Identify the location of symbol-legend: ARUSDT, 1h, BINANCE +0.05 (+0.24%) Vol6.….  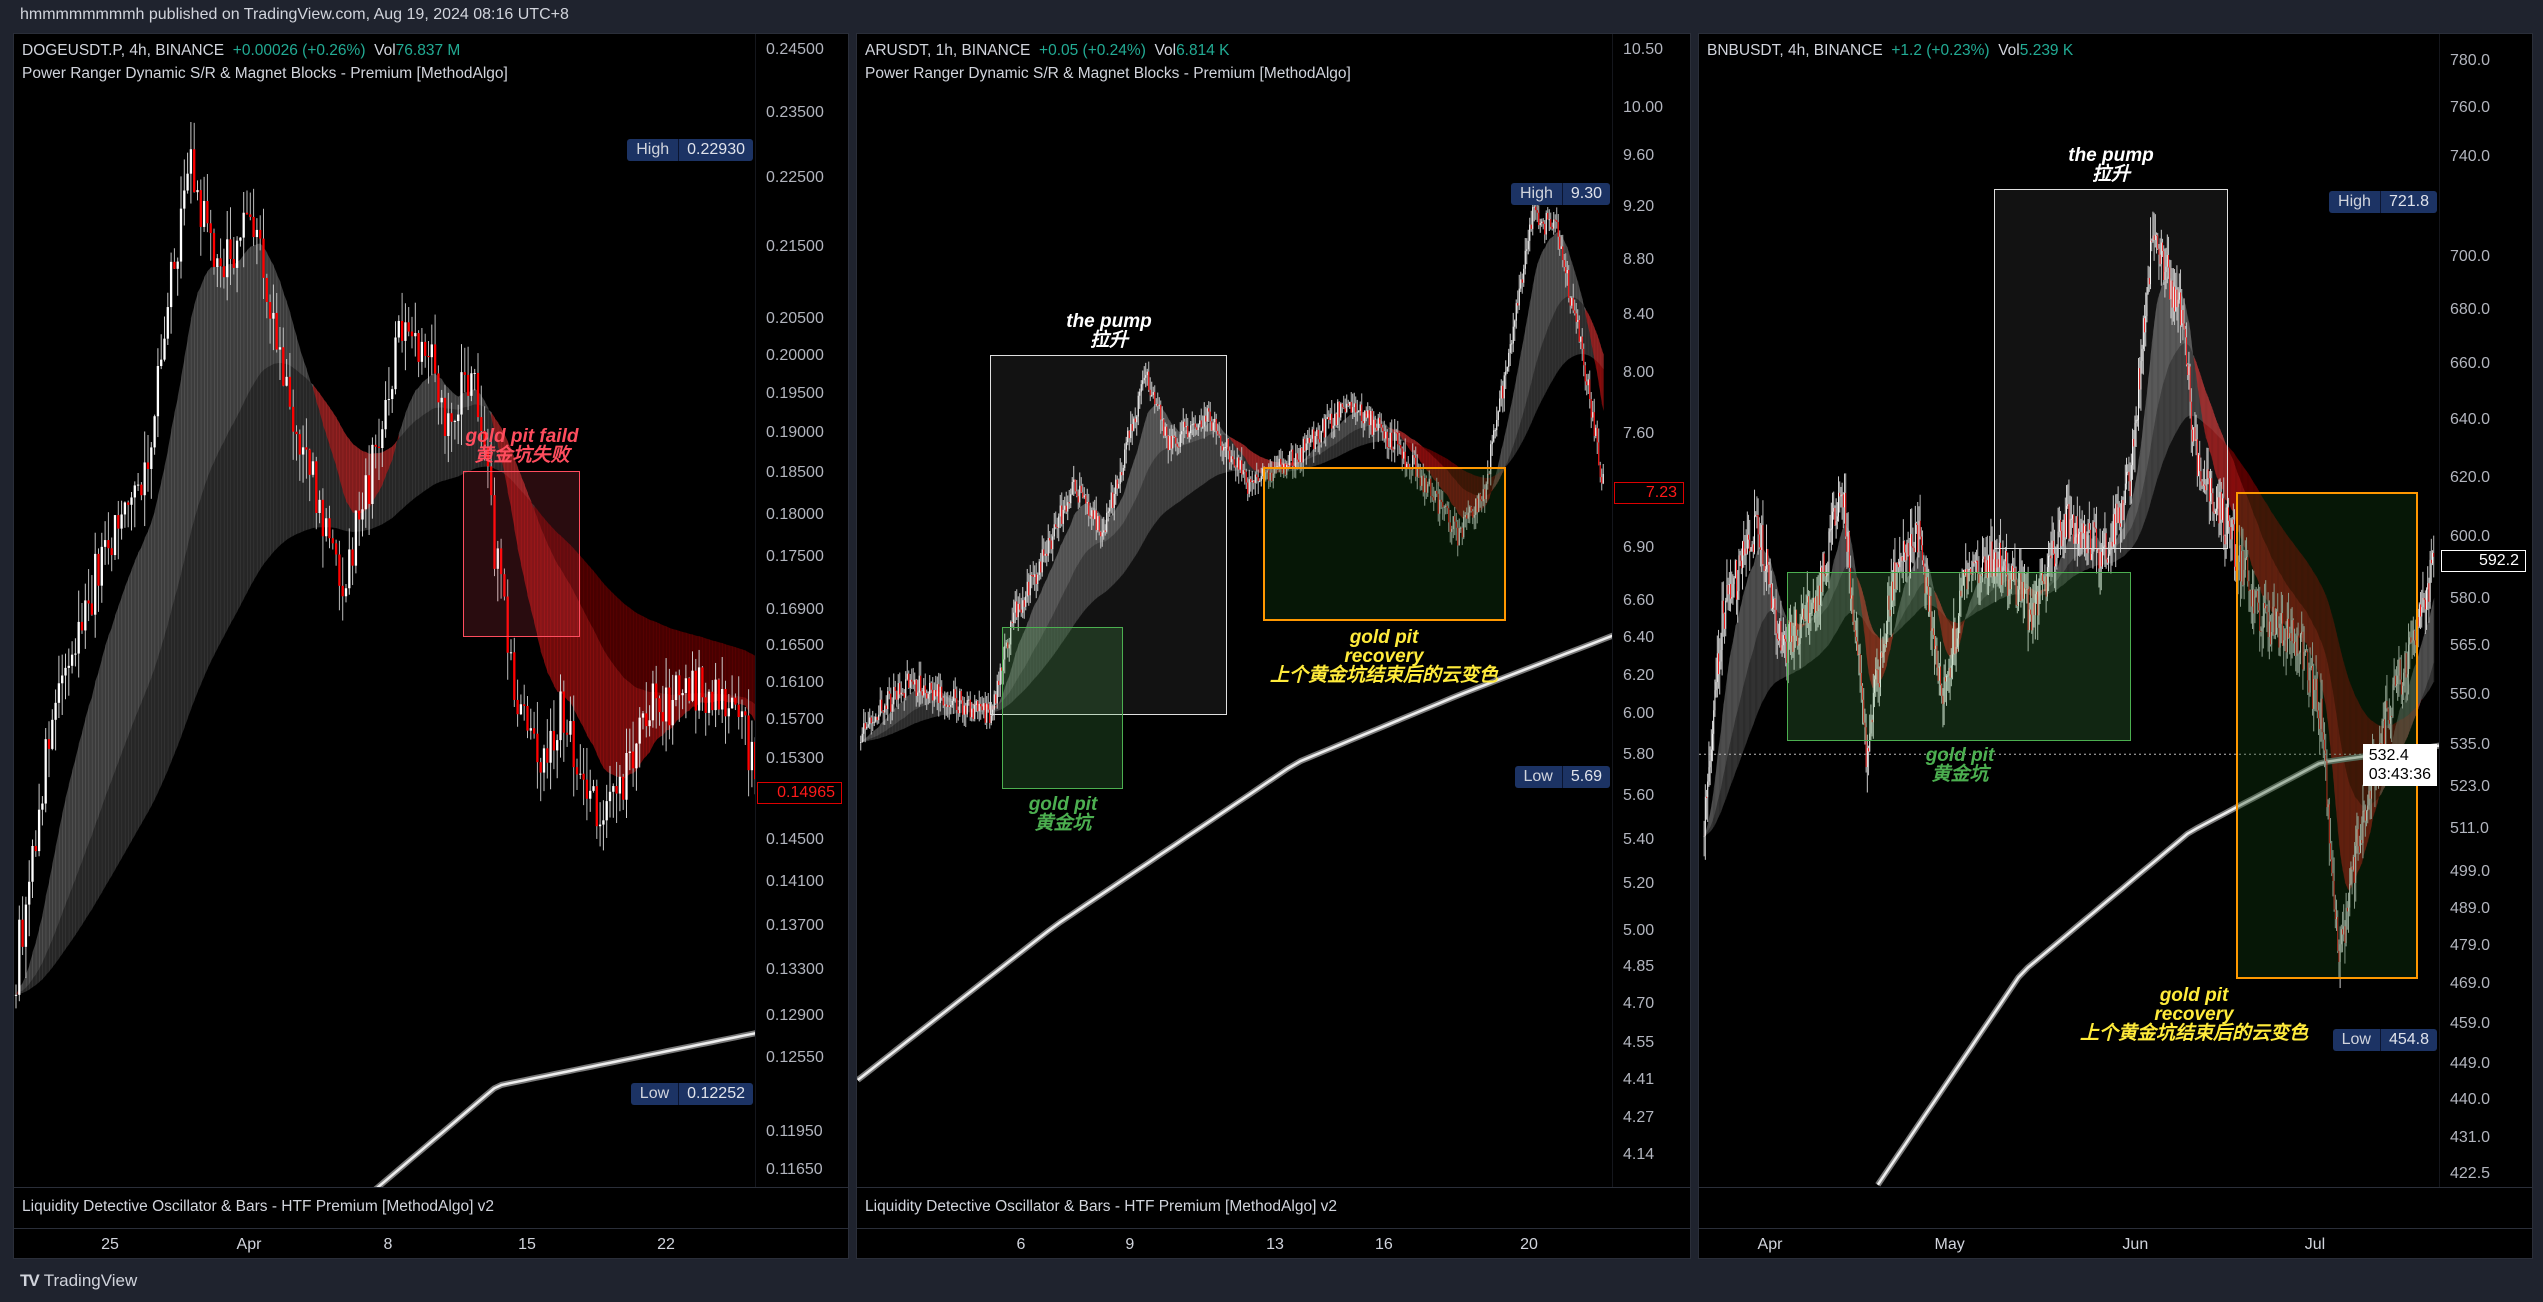
(1047, 51).